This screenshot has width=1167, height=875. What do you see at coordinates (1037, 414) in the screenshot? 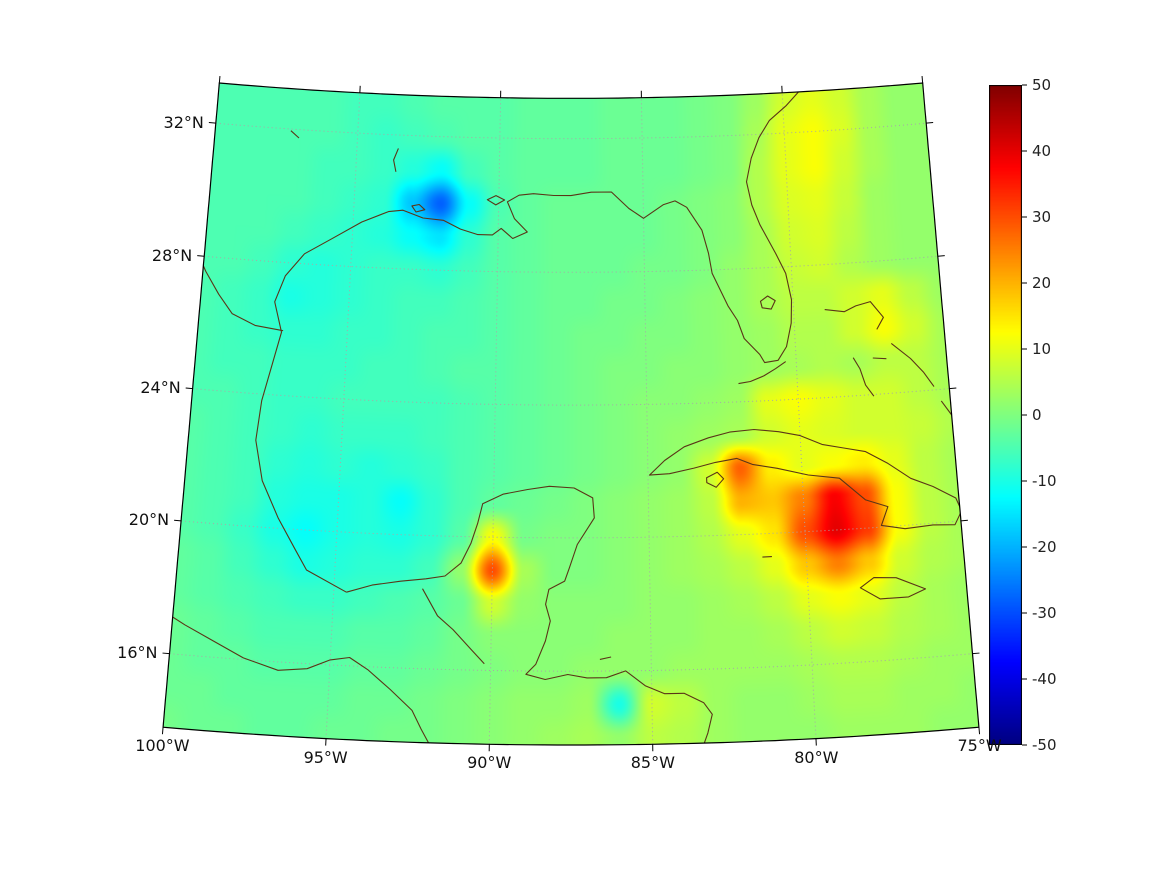
I see `colorbar-tick-label: 0` at bounding box center [1037, 414].